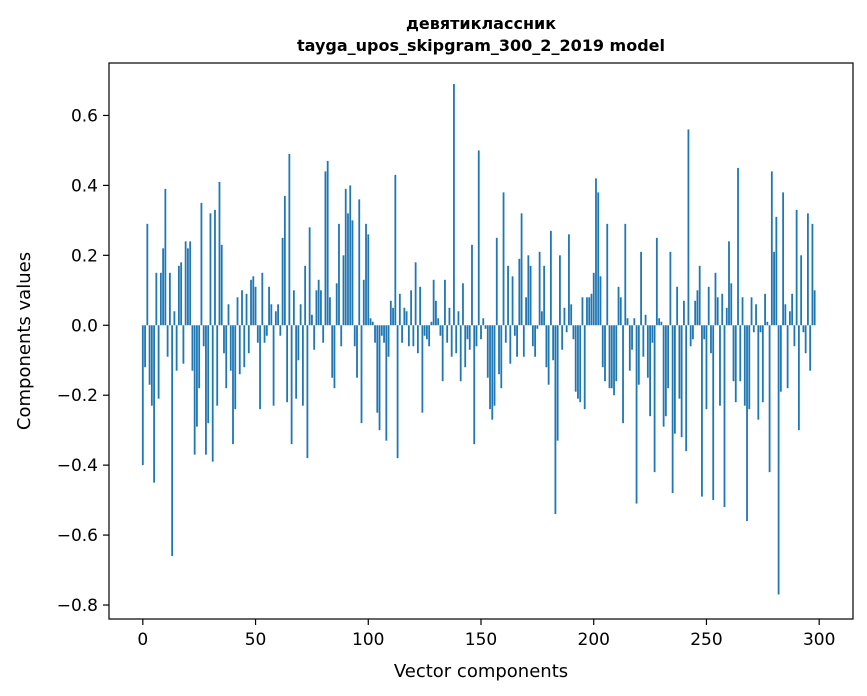 The width and height of the screenshot is (867, 696). I want to click on y-tick-label: 0.6, so click(84, 116).